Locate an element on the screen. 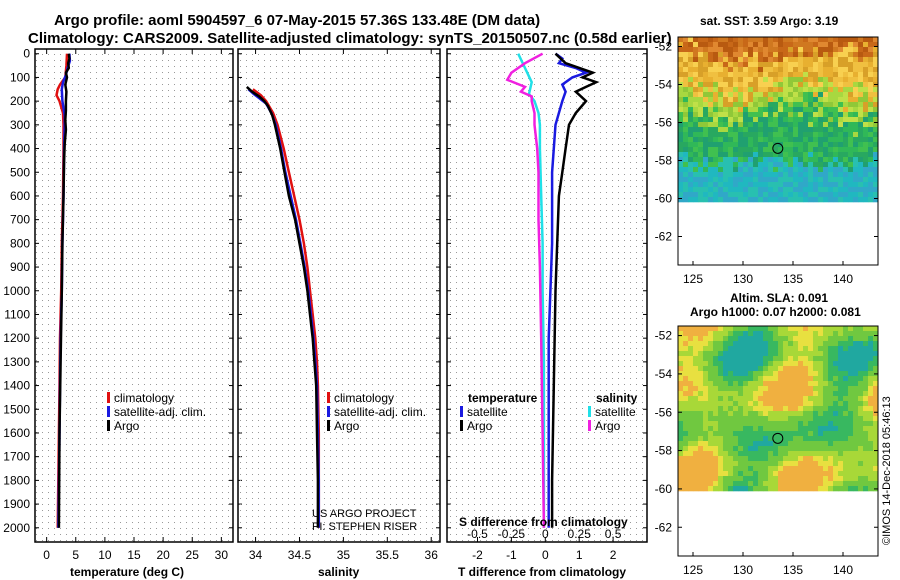  temperature-legend: climatology satellite-adj. clim. Argo is located at coordinates (156, 412).